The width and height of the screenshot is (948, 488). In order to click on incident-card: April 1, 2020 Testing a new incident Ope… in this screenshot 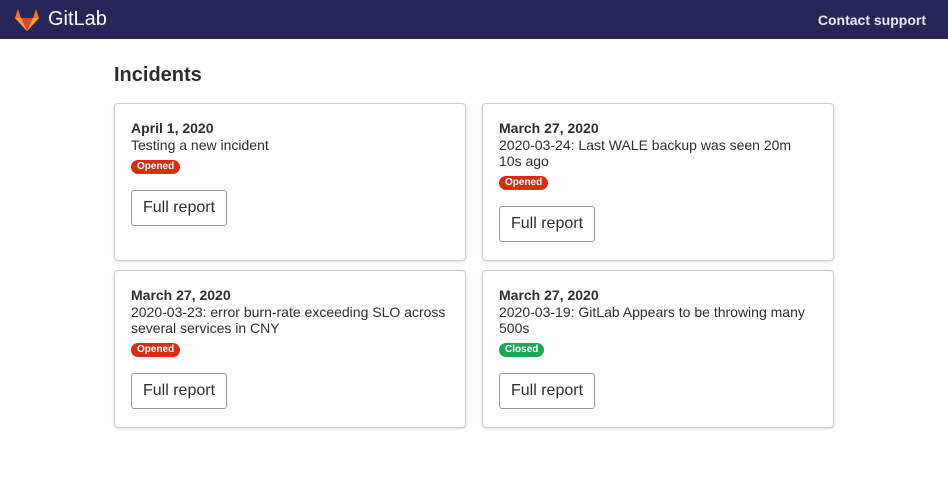, I will do `click(290, 182)`.